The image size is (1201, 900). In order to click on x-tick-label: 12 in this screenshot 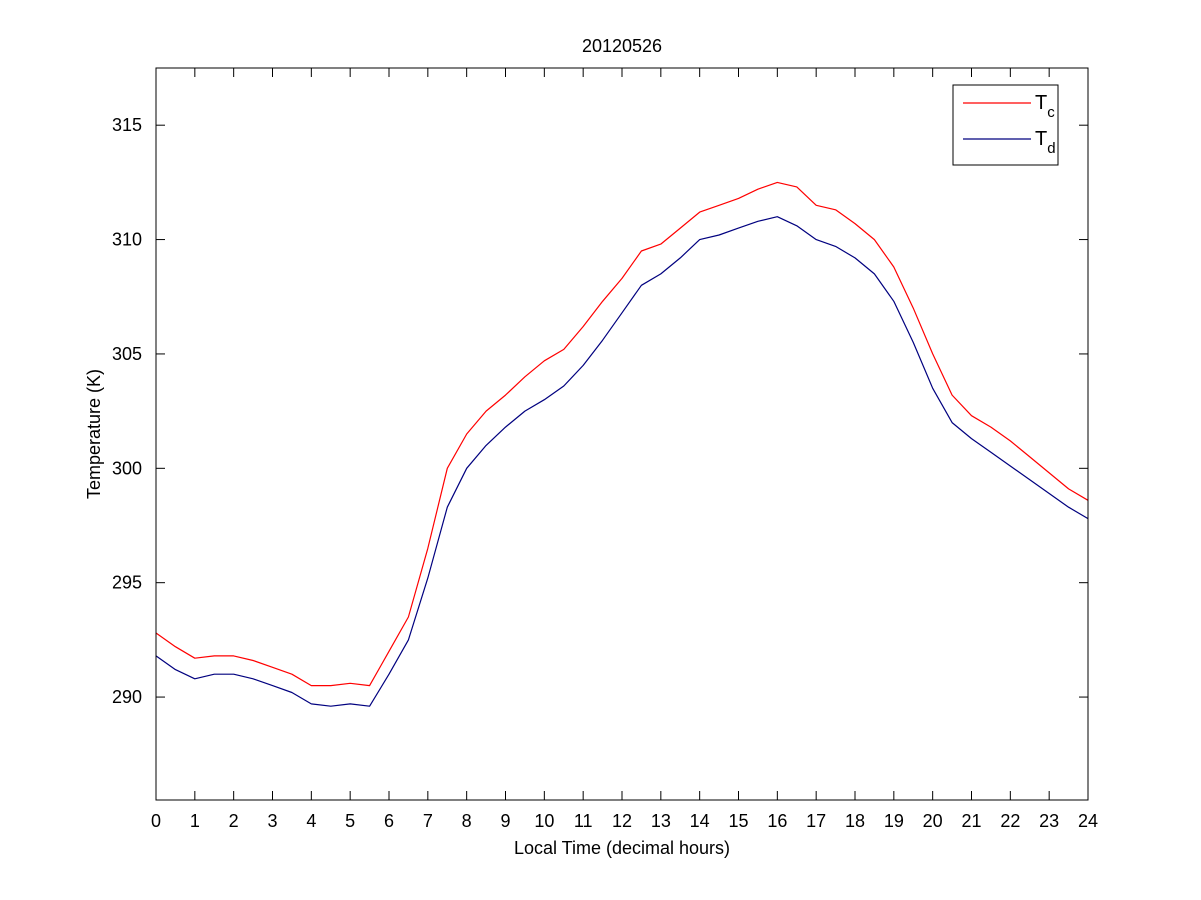, I will do `click(622, 821)`.